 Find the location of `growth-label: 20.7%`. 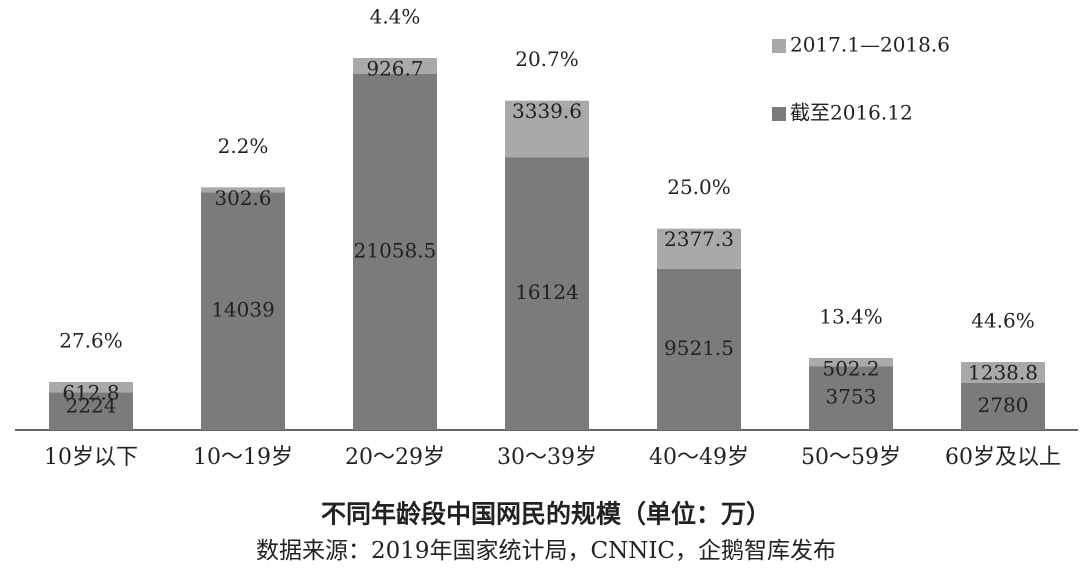

growth-label: 20.7% is located at coordinates (547, 59).